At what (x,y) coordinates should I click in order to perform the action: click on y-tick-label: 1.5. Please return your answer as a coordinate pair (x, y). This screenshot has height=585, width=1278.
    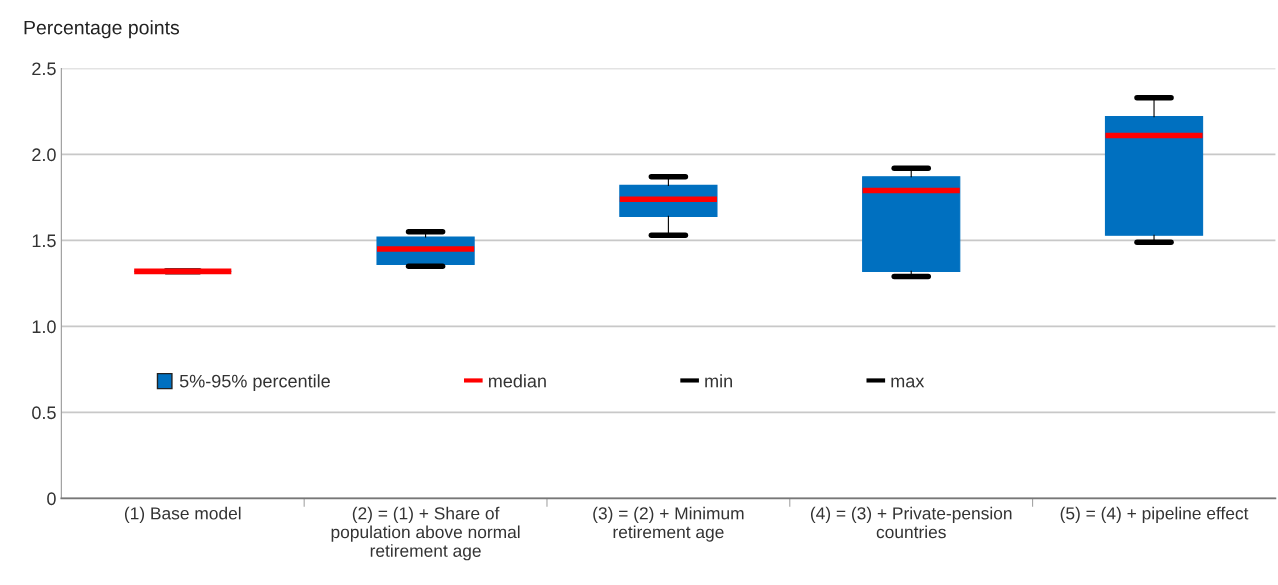
    Looking at the image, I should click on (44, 241).